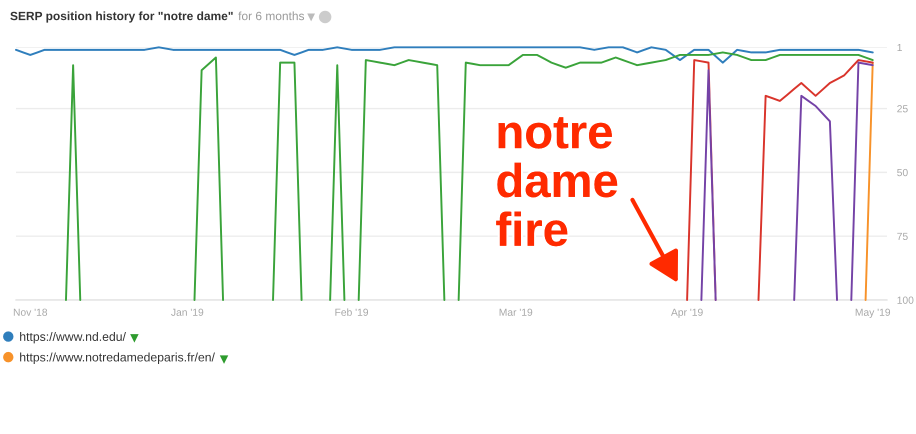  What do you see at coordinates (121, 17) in the screenshot?
I see `chart-title: SERP position history for "notre dame"` at bounding box center [121, 17].